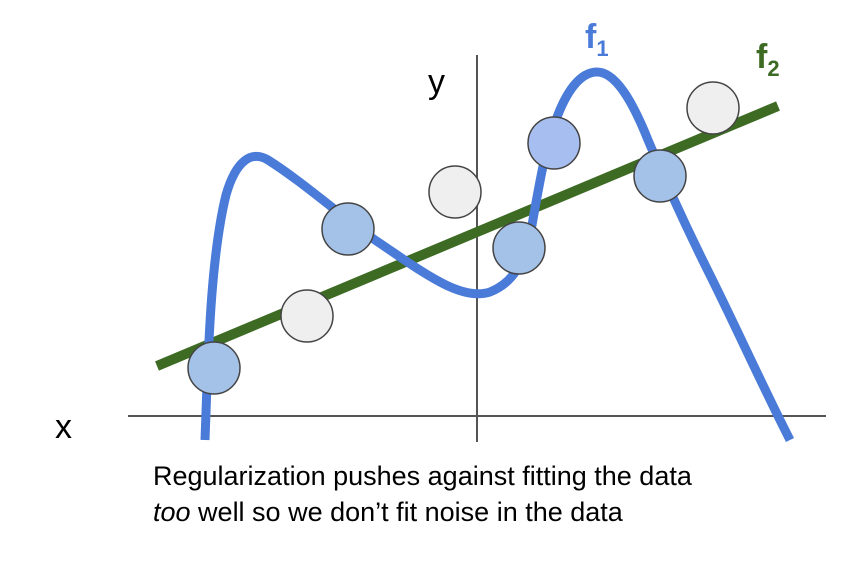 This screenshot has width=860, height=562. What do you see at coordinates (436, 82) in the screenshot?
I see `y-axis-label: y` at bounding box center [436, 82].